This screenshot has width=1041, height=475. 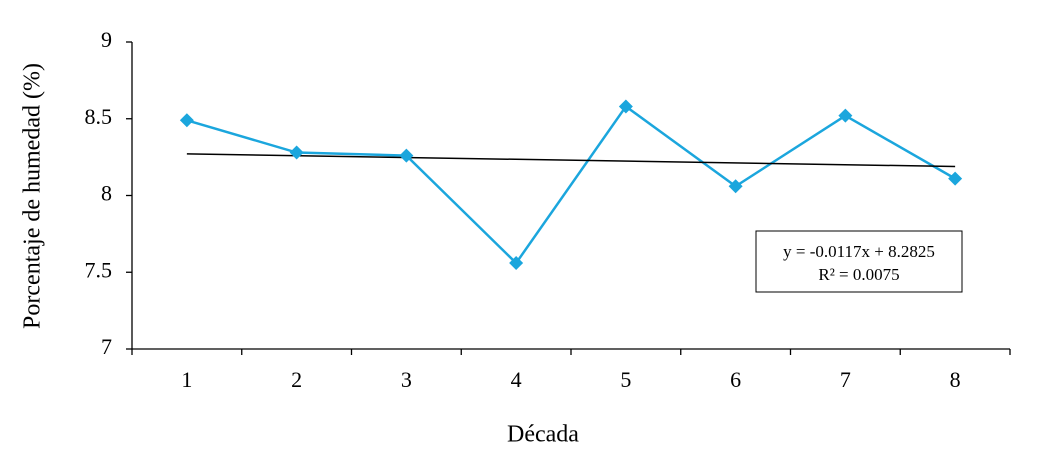 I want to click on r-squared: R² = 0.0075, so click(x=858, y=274).